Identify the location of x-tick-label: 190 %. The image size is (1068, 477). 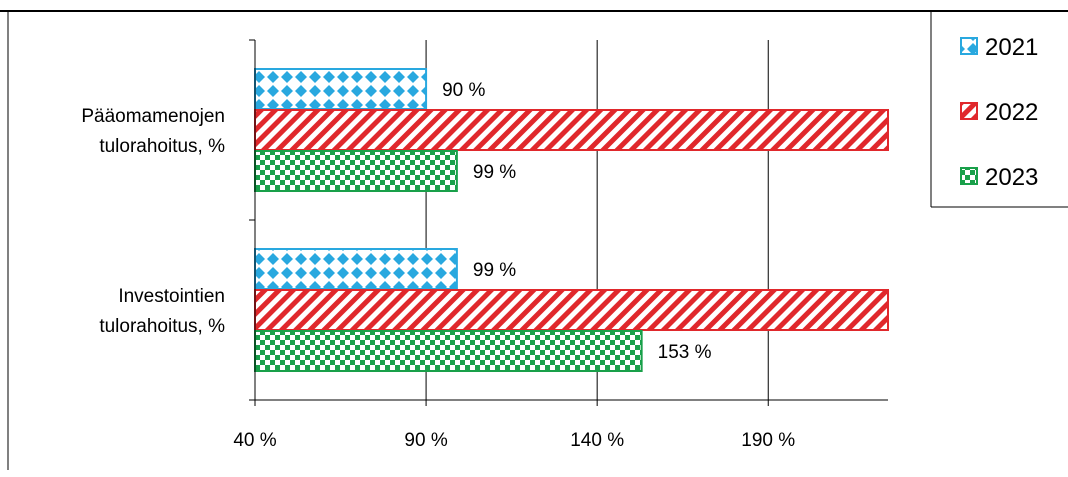
(768, 440).